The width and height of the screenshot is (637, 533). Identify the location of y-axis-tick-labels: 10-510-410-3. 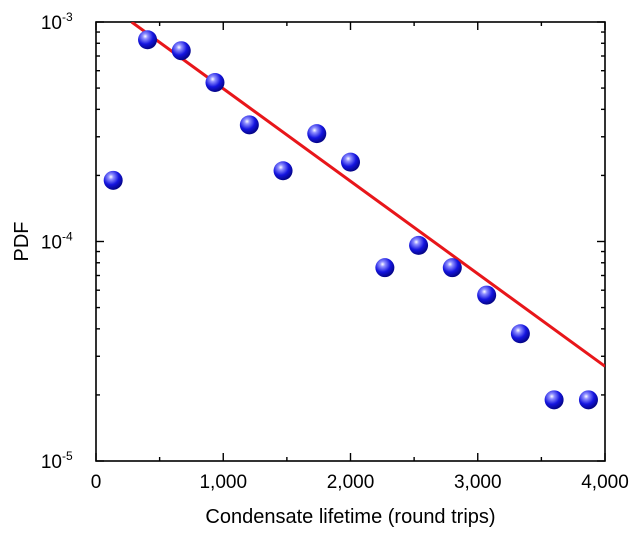
(57, 241).